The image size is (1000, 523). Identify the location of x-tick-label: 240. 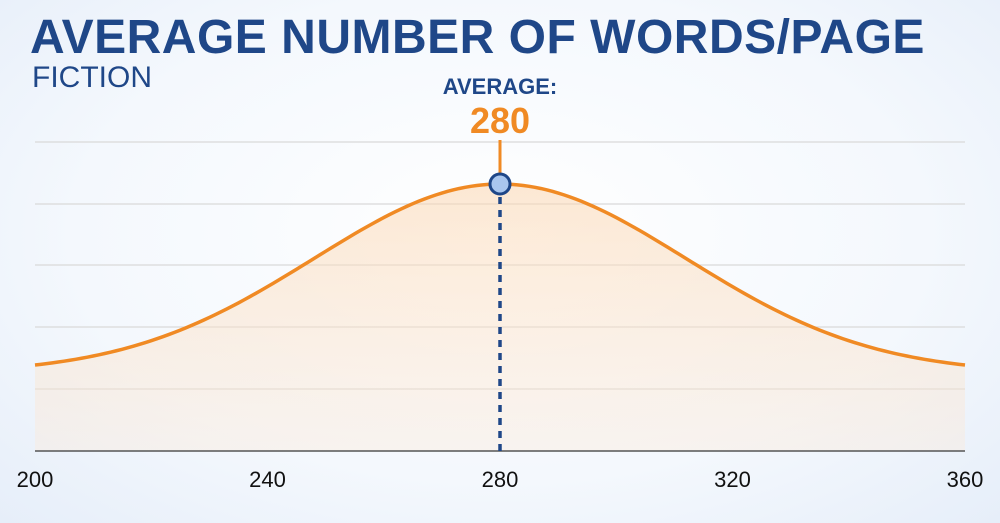
(267, 479).